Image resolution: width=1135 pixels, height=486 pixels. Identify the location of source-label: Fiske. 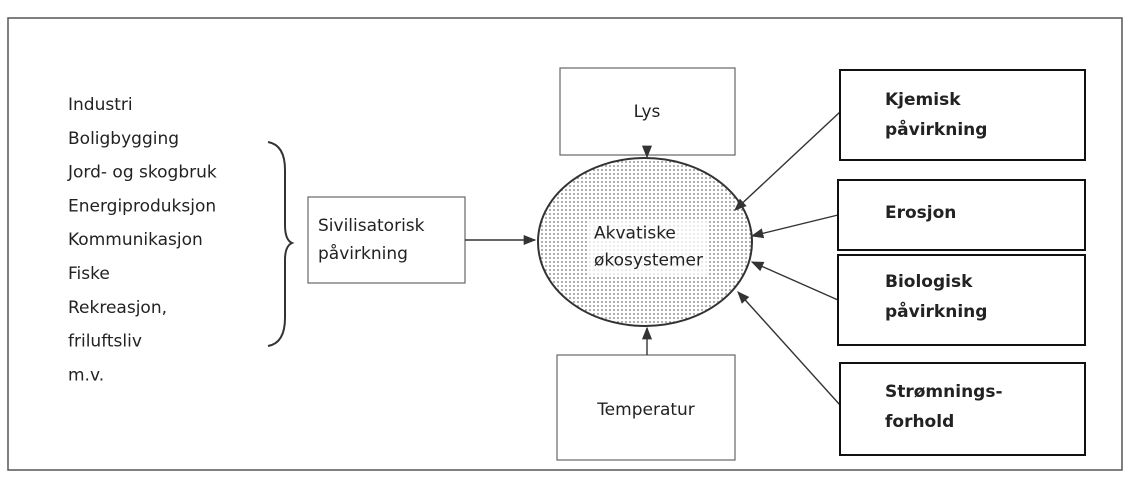
(89, 274).